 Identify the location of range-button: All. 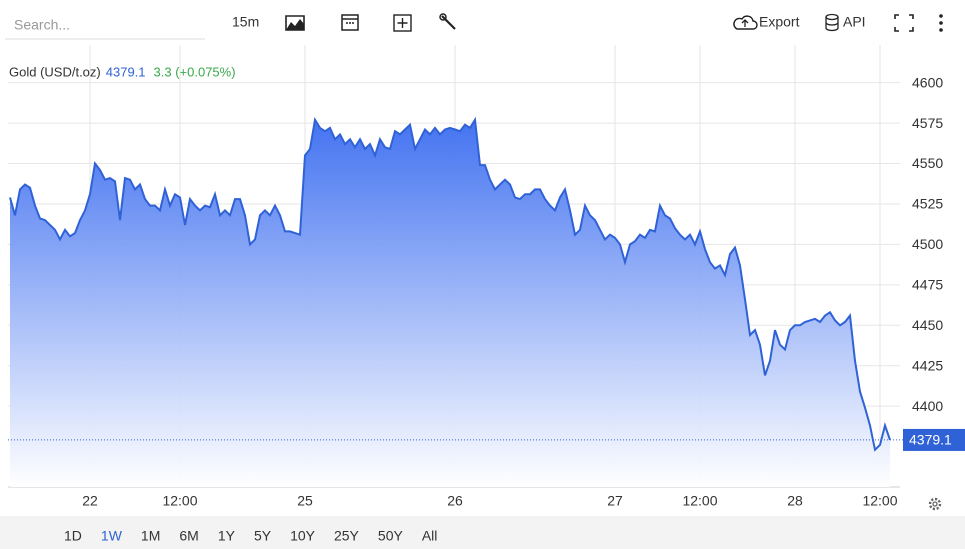
(430, 536).